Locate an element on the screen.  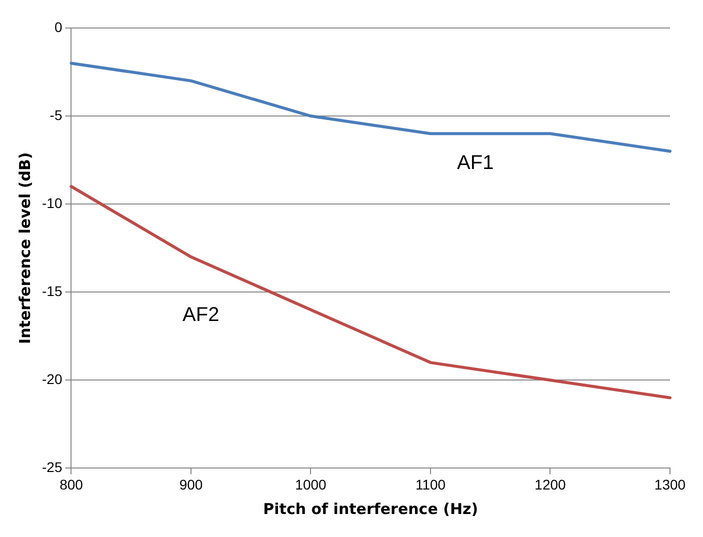
x-tick-label: 1000 is located at coordinates (311, 484).